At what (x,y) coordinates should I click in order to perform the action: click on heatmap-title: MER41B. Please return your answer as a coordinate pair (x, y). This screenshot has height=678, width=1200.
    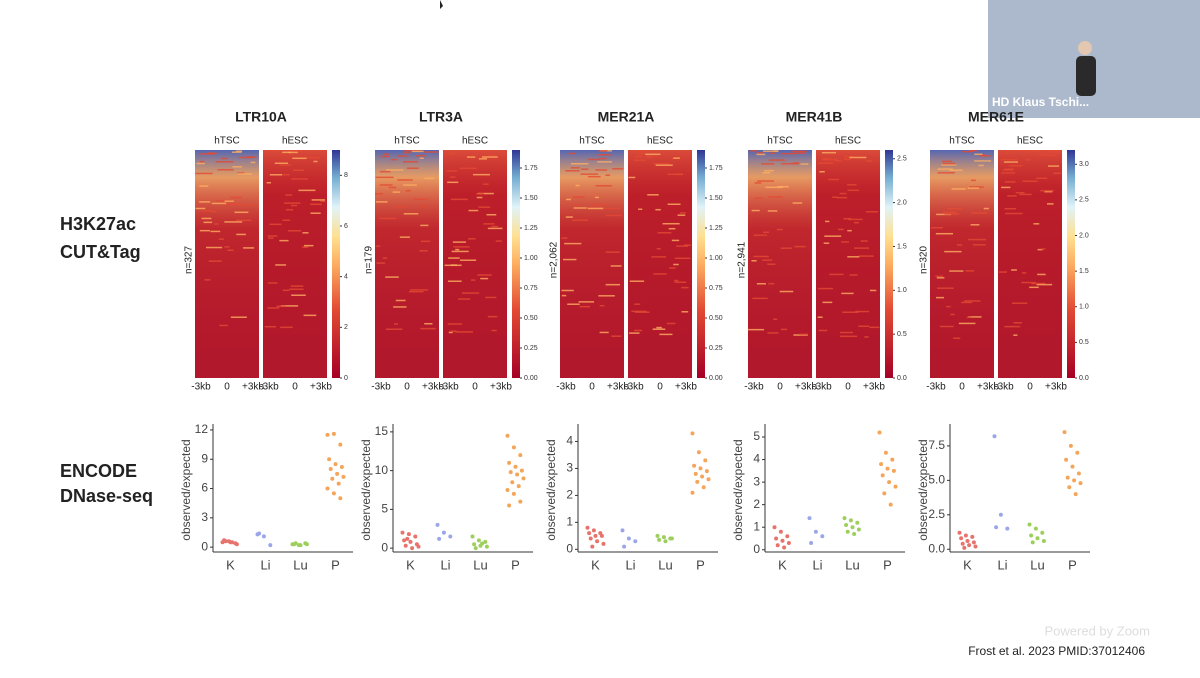
    Looking at the image, I should click on (814, 117).